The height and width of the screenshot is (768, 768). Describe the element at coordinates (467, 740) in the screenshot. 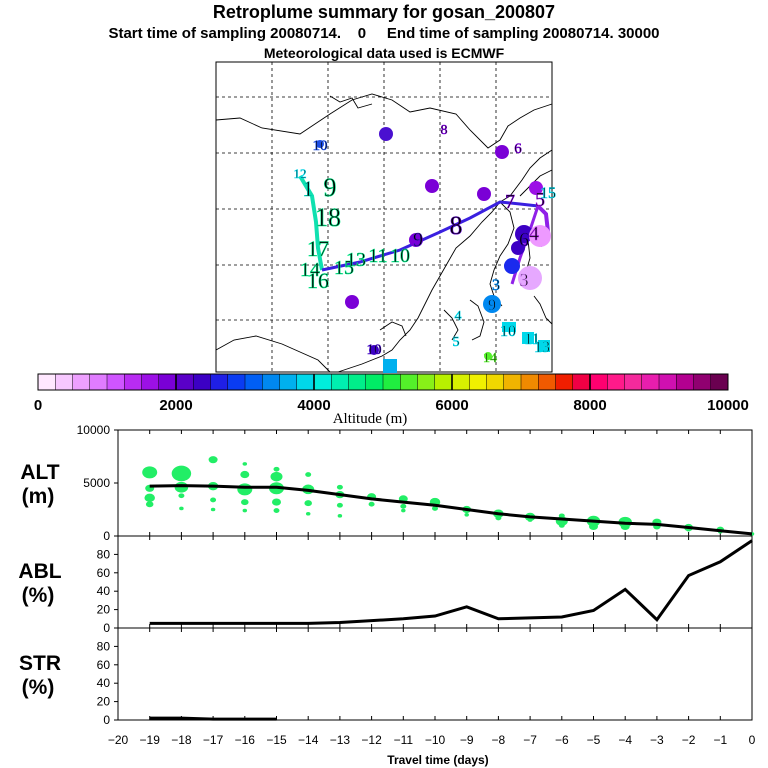

I see `x-tick-label: −9` at that location.